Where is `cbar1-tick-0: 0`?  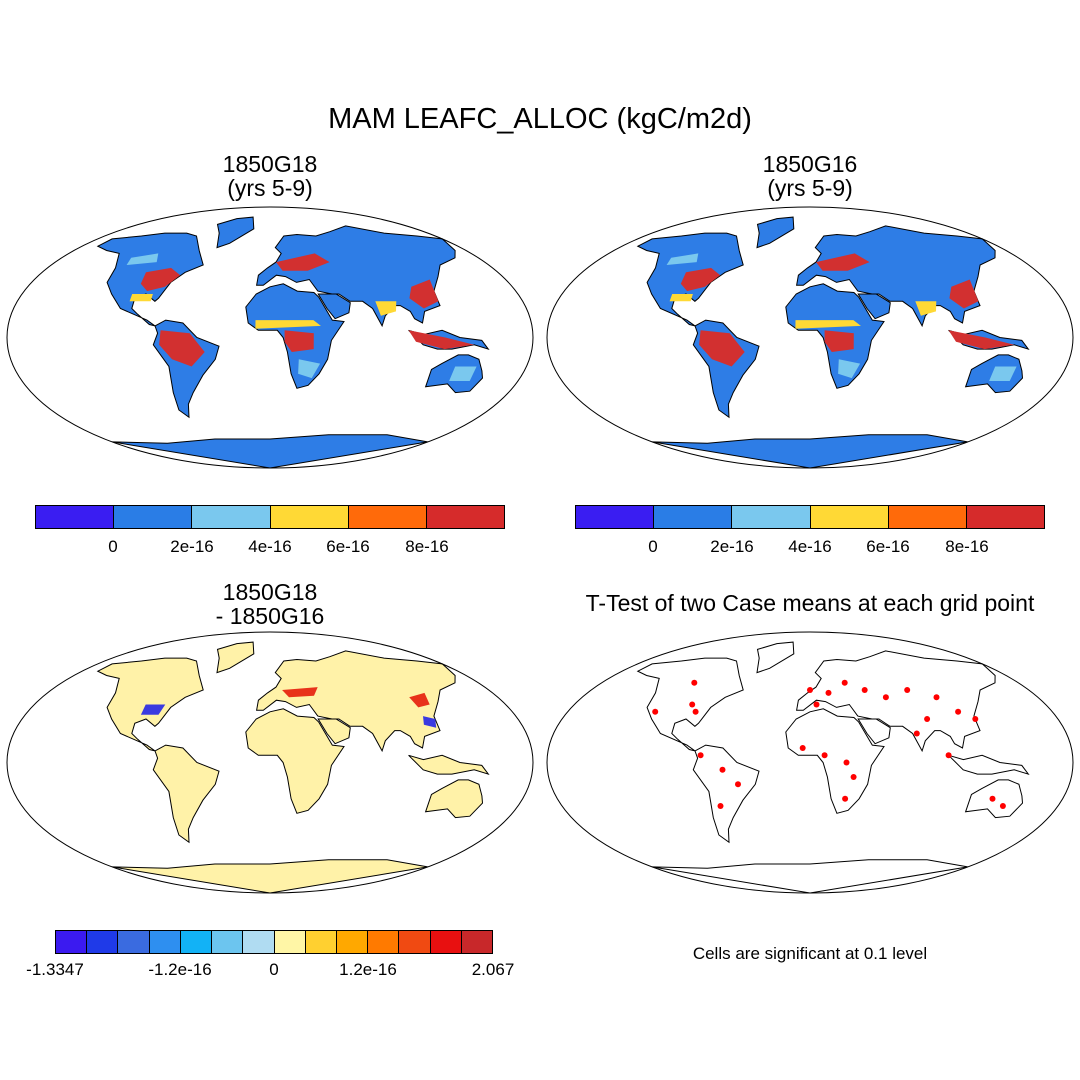 cbar1-tick-0: 0 is located at coordinates (113, 546).